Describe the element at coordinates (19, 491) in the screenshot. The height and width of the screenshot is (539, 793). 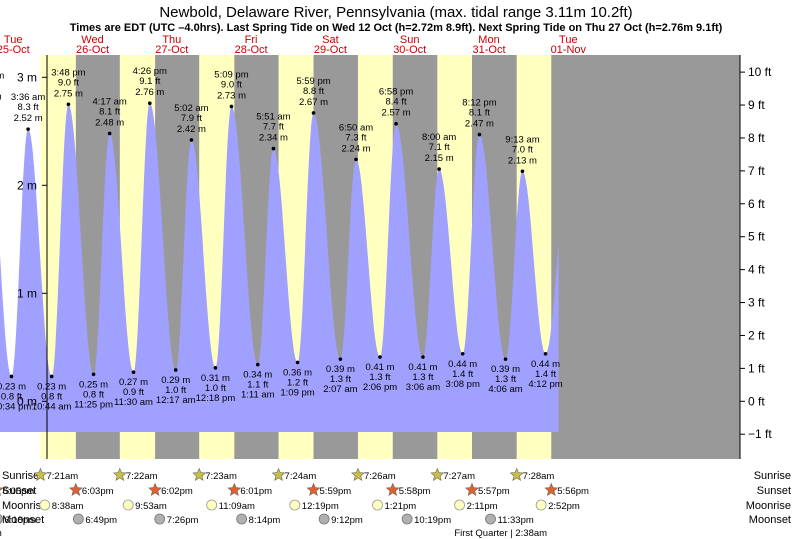
I see `row-label-left: Sunset` at that location.